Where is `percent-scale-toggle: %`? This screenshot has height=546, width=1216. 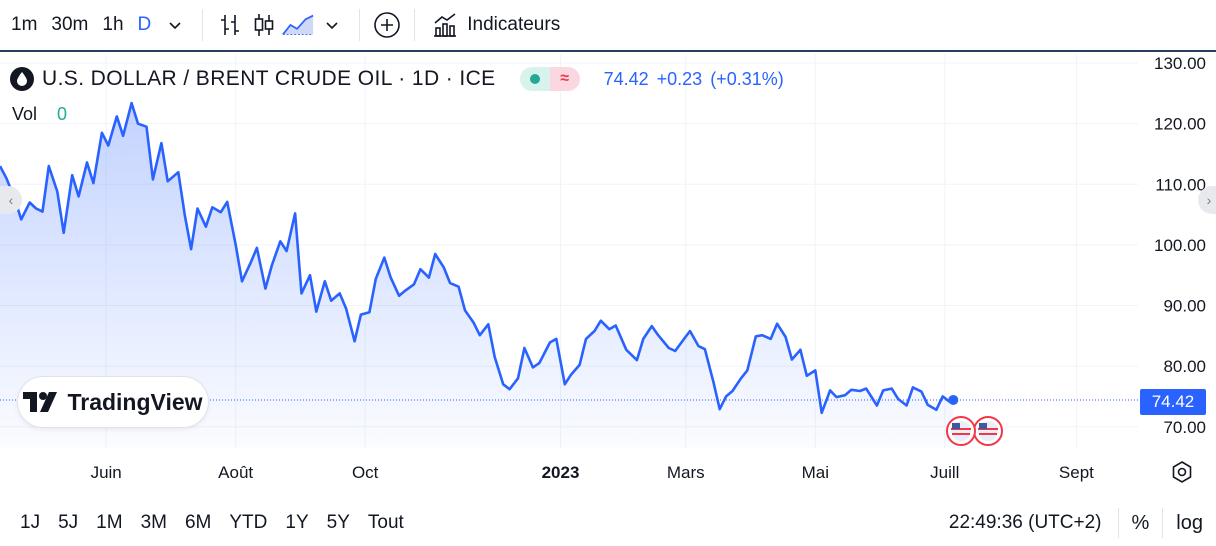
percent-scale-toggle: % is located at coordinates (1140, 522).